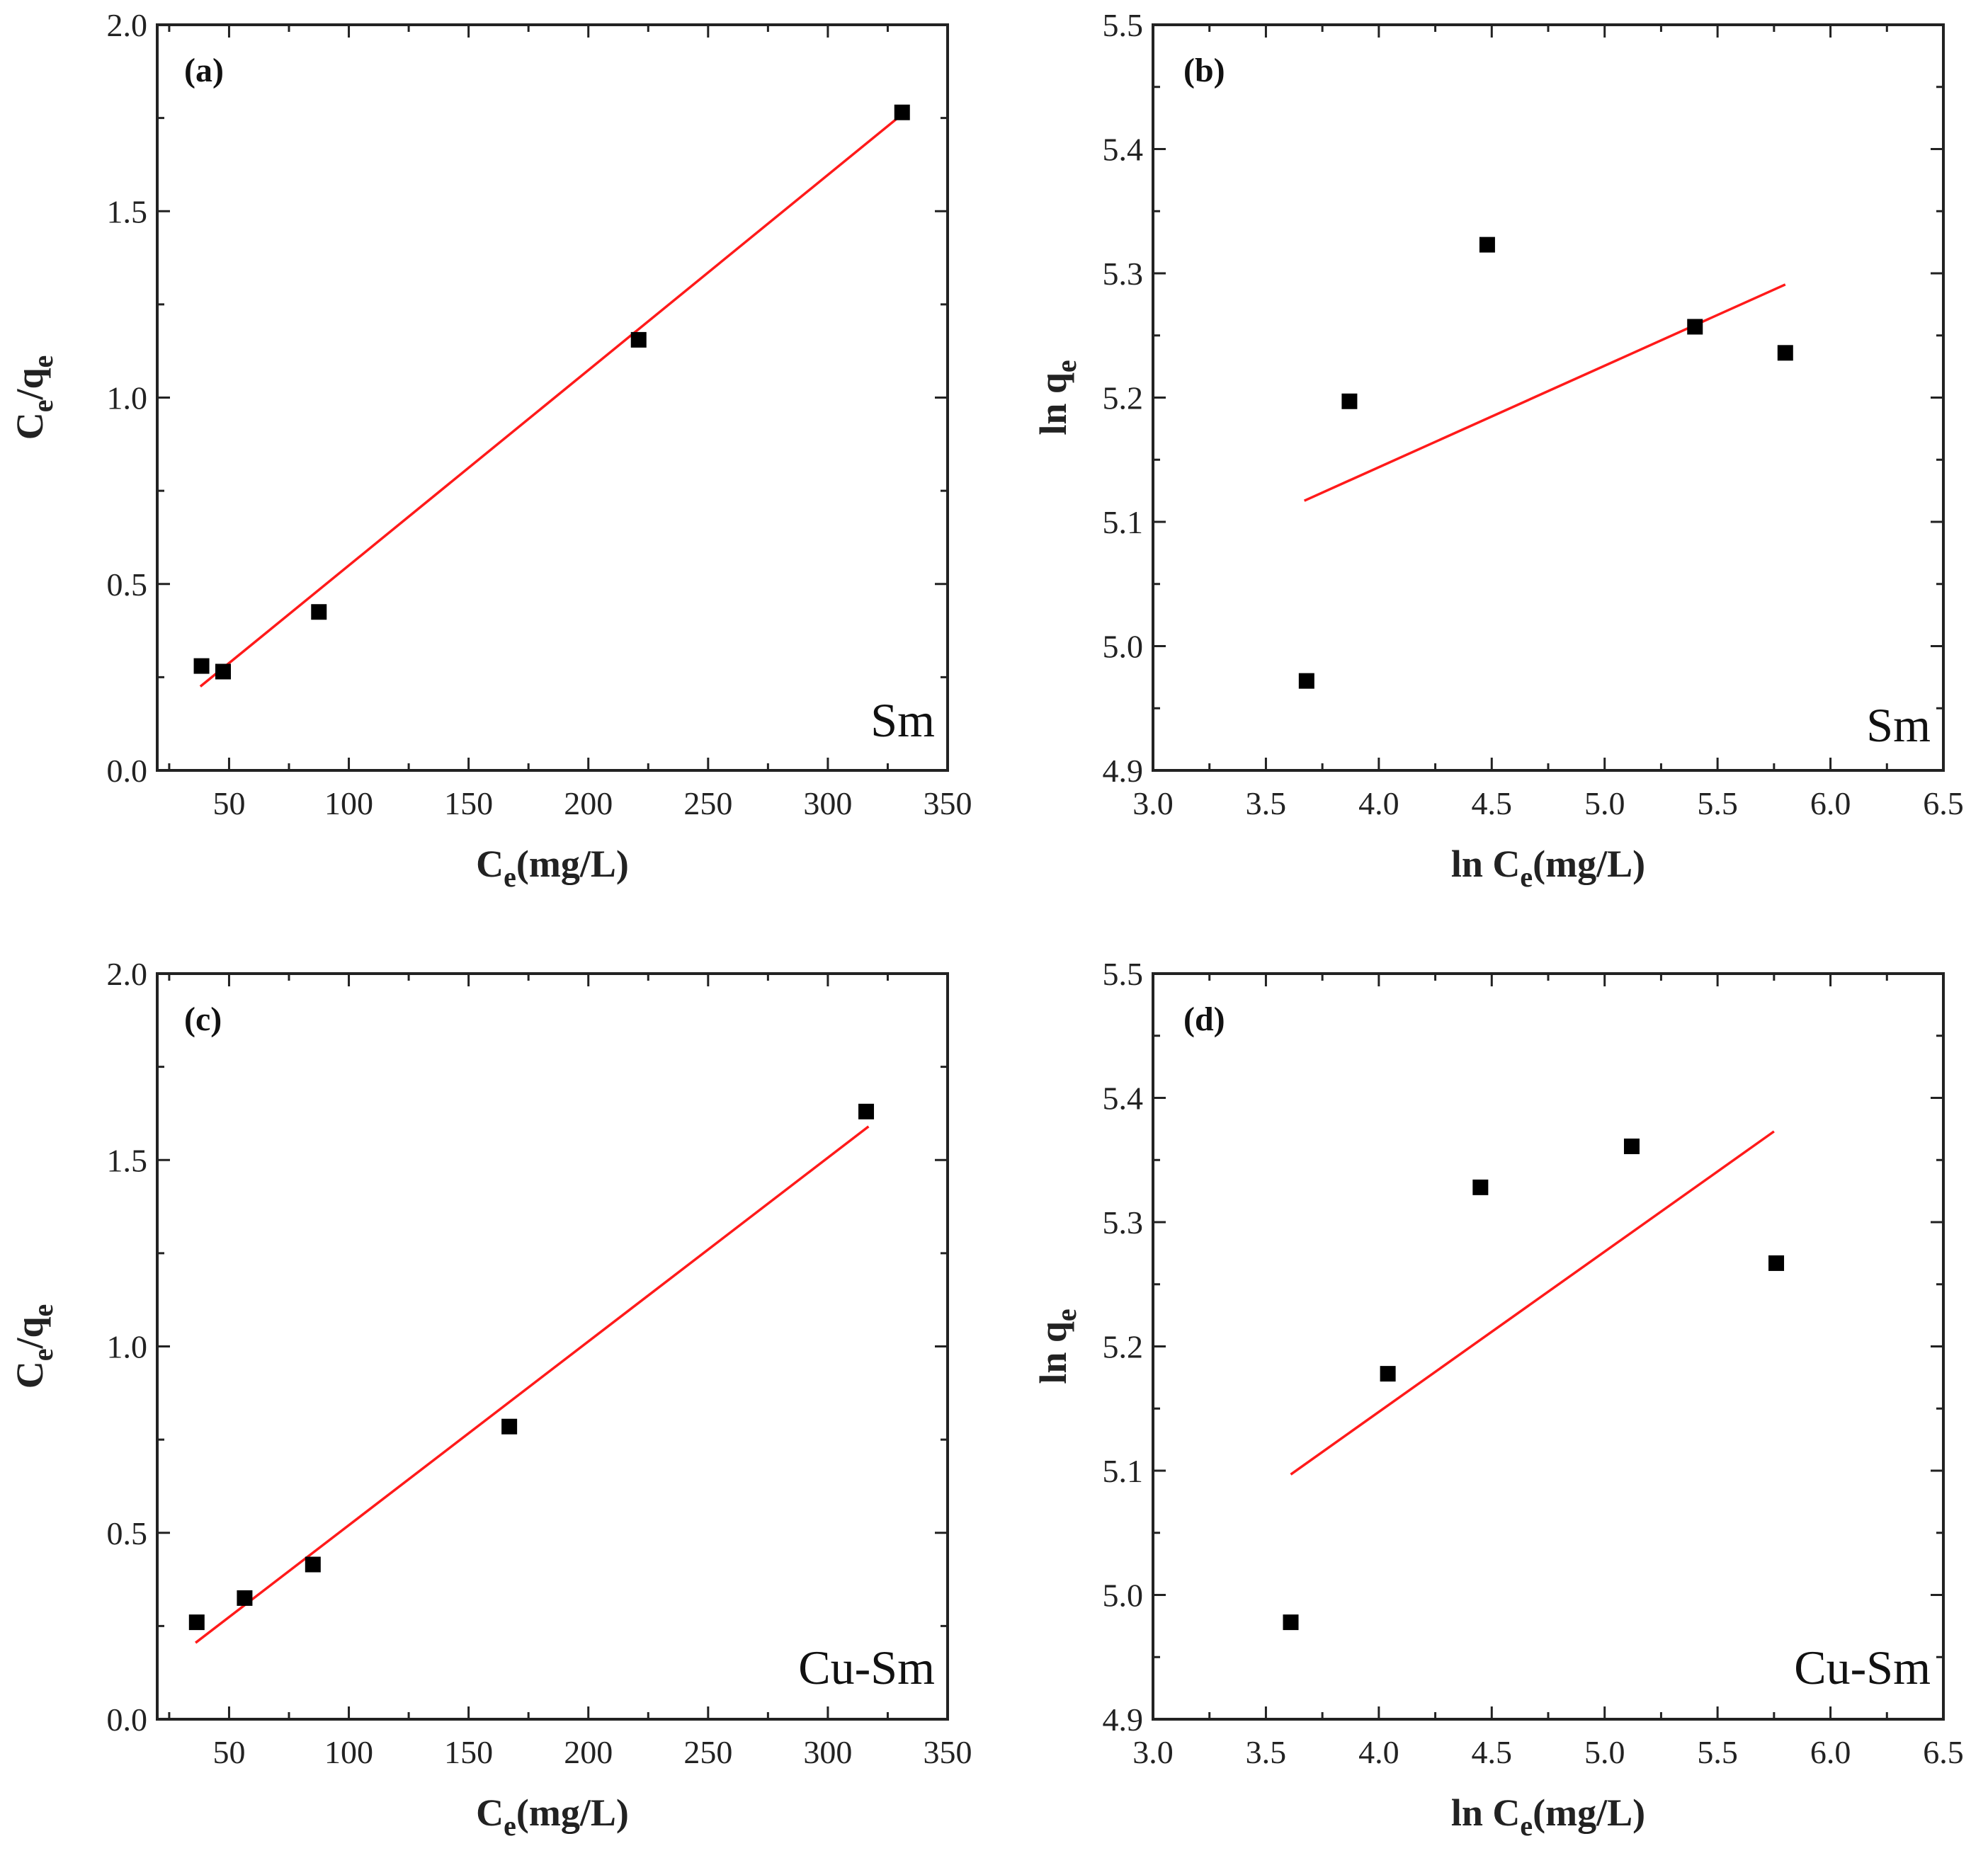 The height and width of the screenshot is (1858, 1988). I want to click on panel-tag: (d), so click(1204, 1020).